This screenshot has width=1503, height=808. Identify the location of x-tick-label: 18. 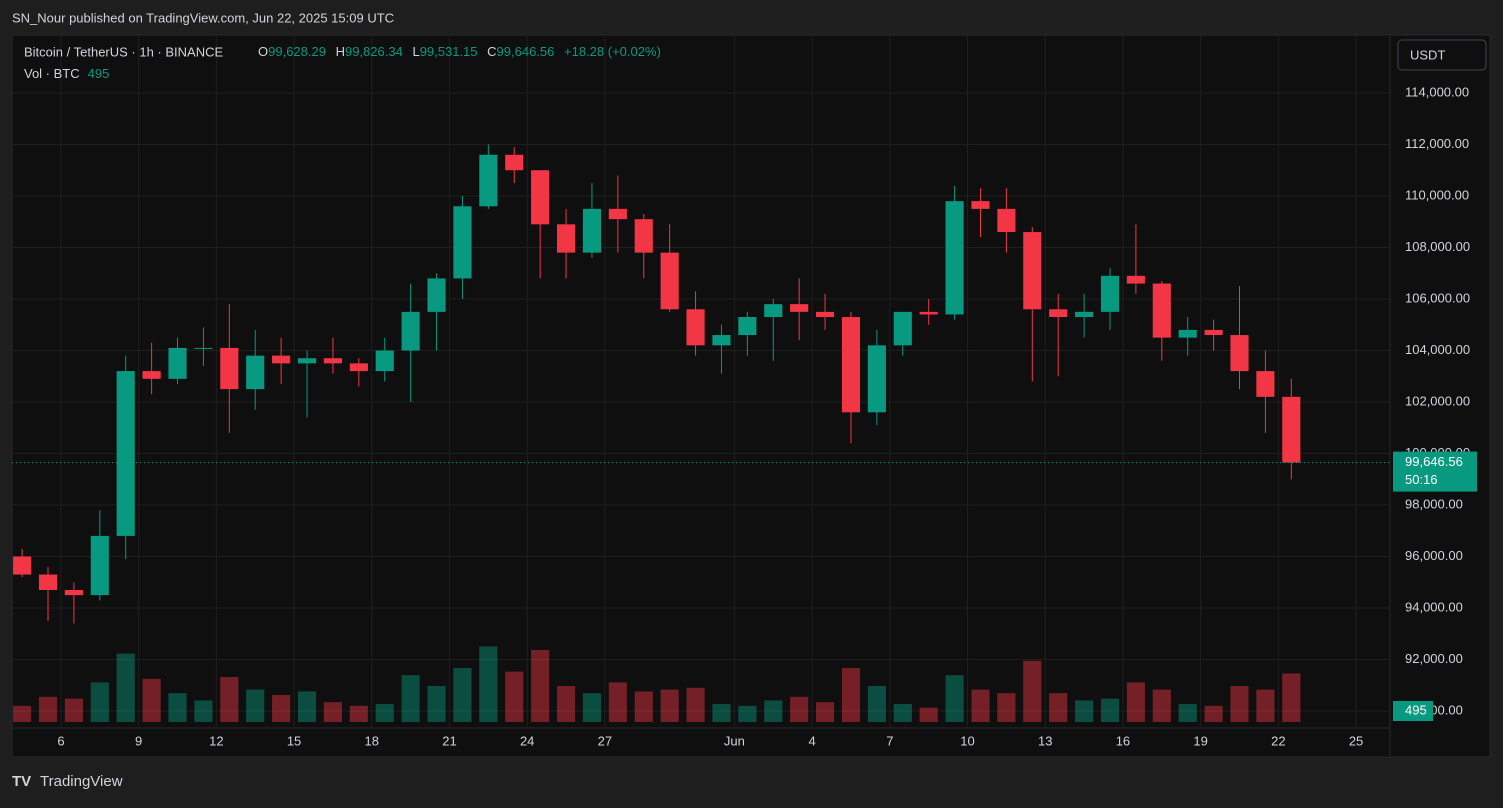
(372, 740).